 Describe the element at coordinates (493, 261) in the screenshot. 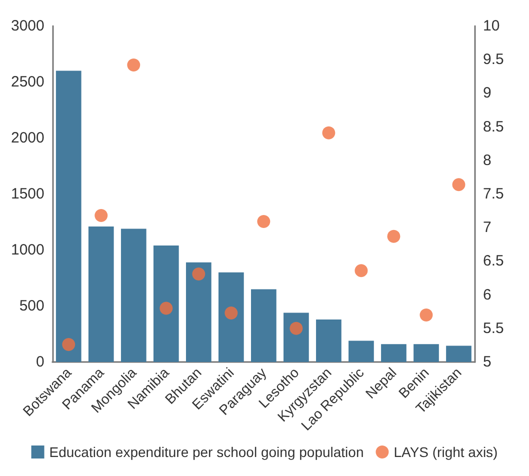

I see `y2-tick-label: 6.5` at that location.